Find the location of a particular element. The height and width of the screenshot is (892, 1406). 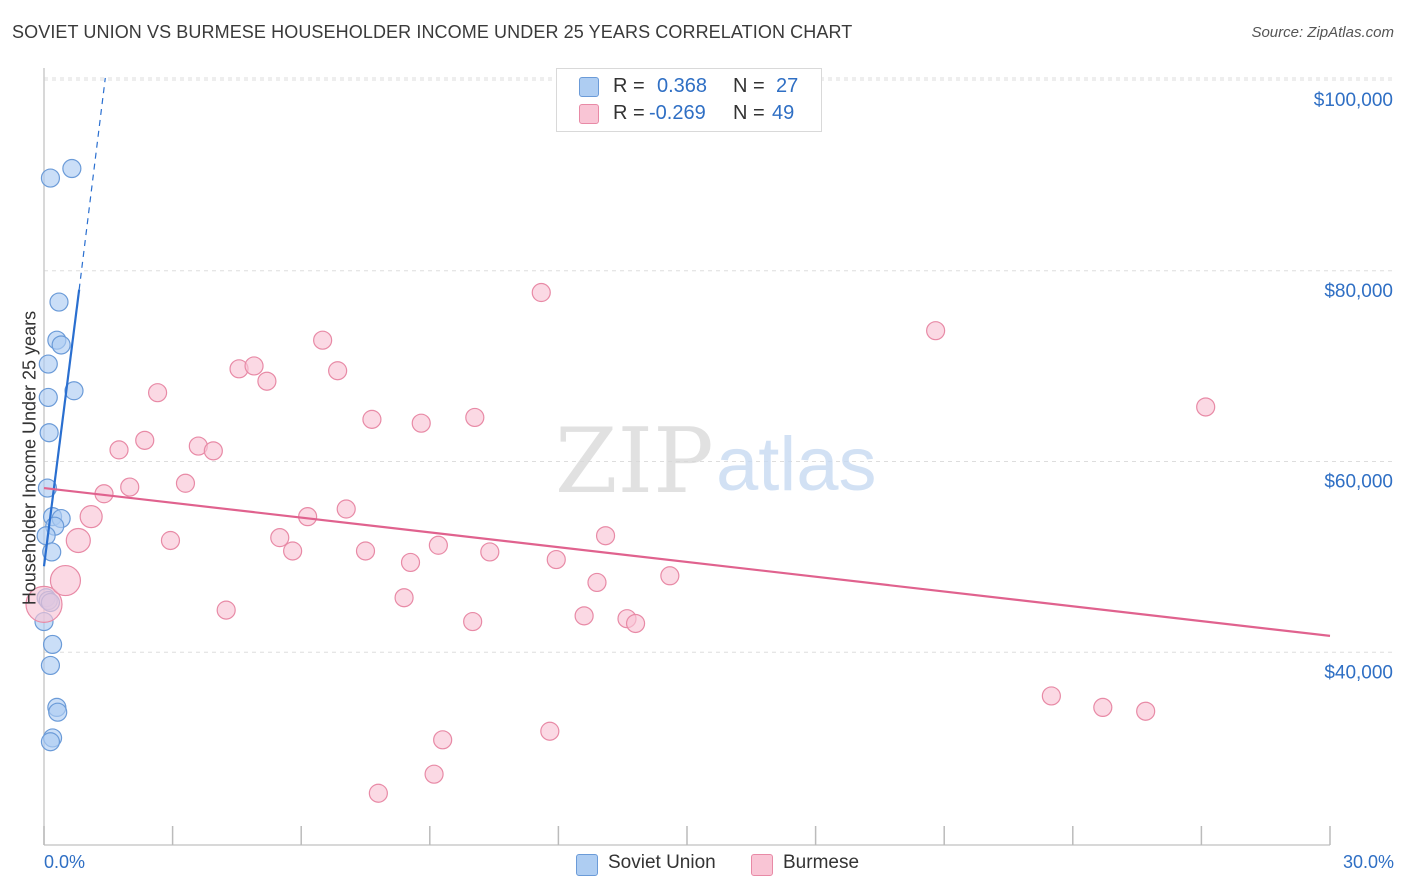

trend-line-soviet-union is located at coordinates (61, 428).